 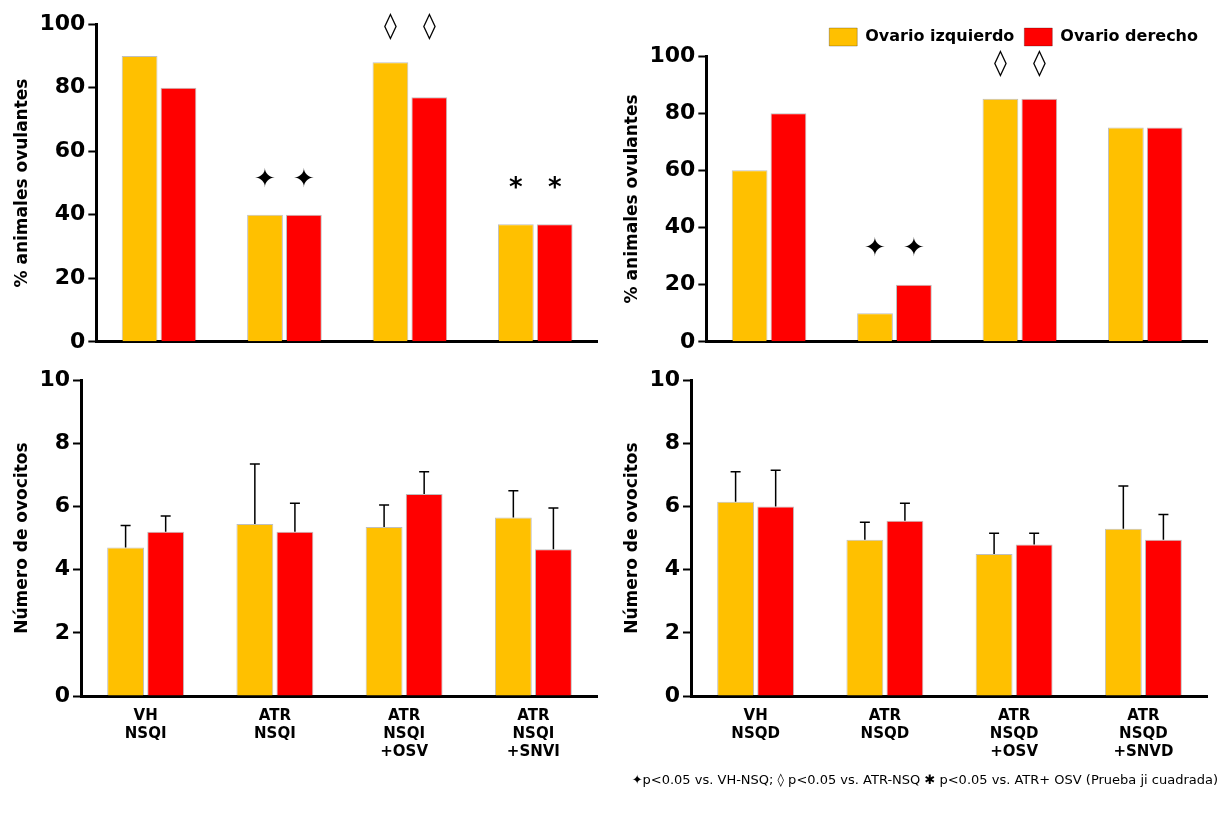 What do you see at coordinates (145, 723) in the screenshot?
I see `x-tick-label: VH NSQI` at bounding box center [145, 723].